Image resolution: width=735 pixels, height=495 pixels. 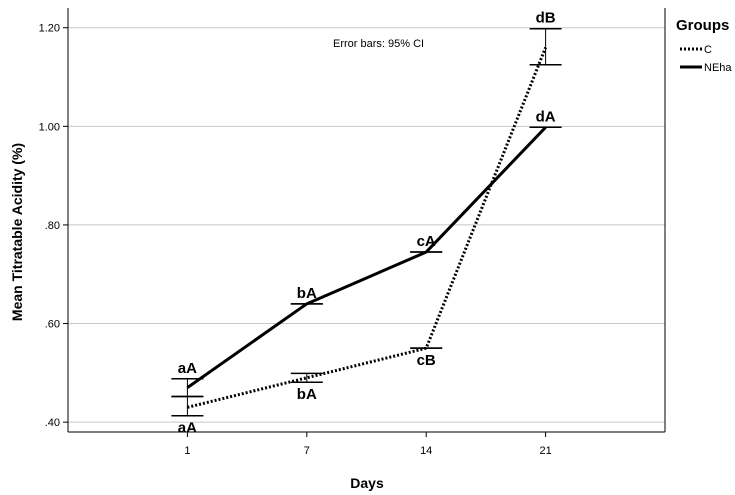 What do you see at coordinates (718, 68) in the screenshot?
I see `legend-label-neha: NEha` at bounding box center [718, 68].